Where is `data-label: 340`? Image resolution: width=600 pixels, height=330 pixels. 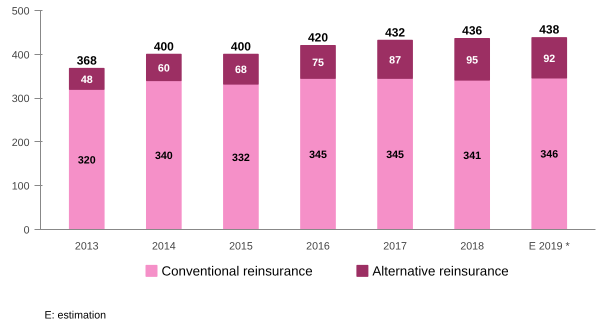 data-label: 340 is located at coordinates (163, 156).